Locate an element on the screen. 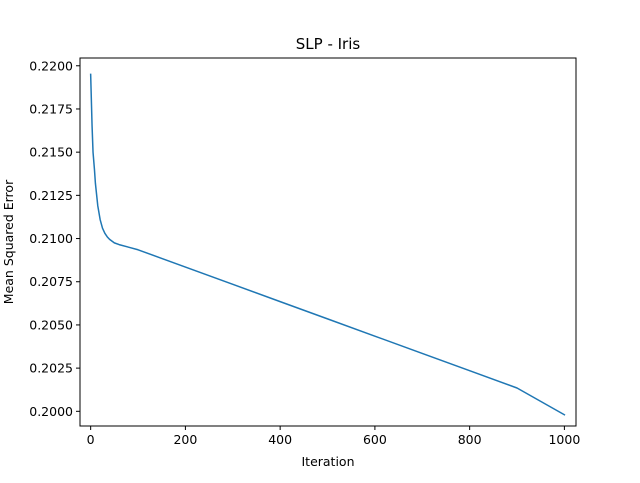 The height and width of the screenshot is (483, 640). y-tick-label: 0.2075 is located at coordinates (51, 281).